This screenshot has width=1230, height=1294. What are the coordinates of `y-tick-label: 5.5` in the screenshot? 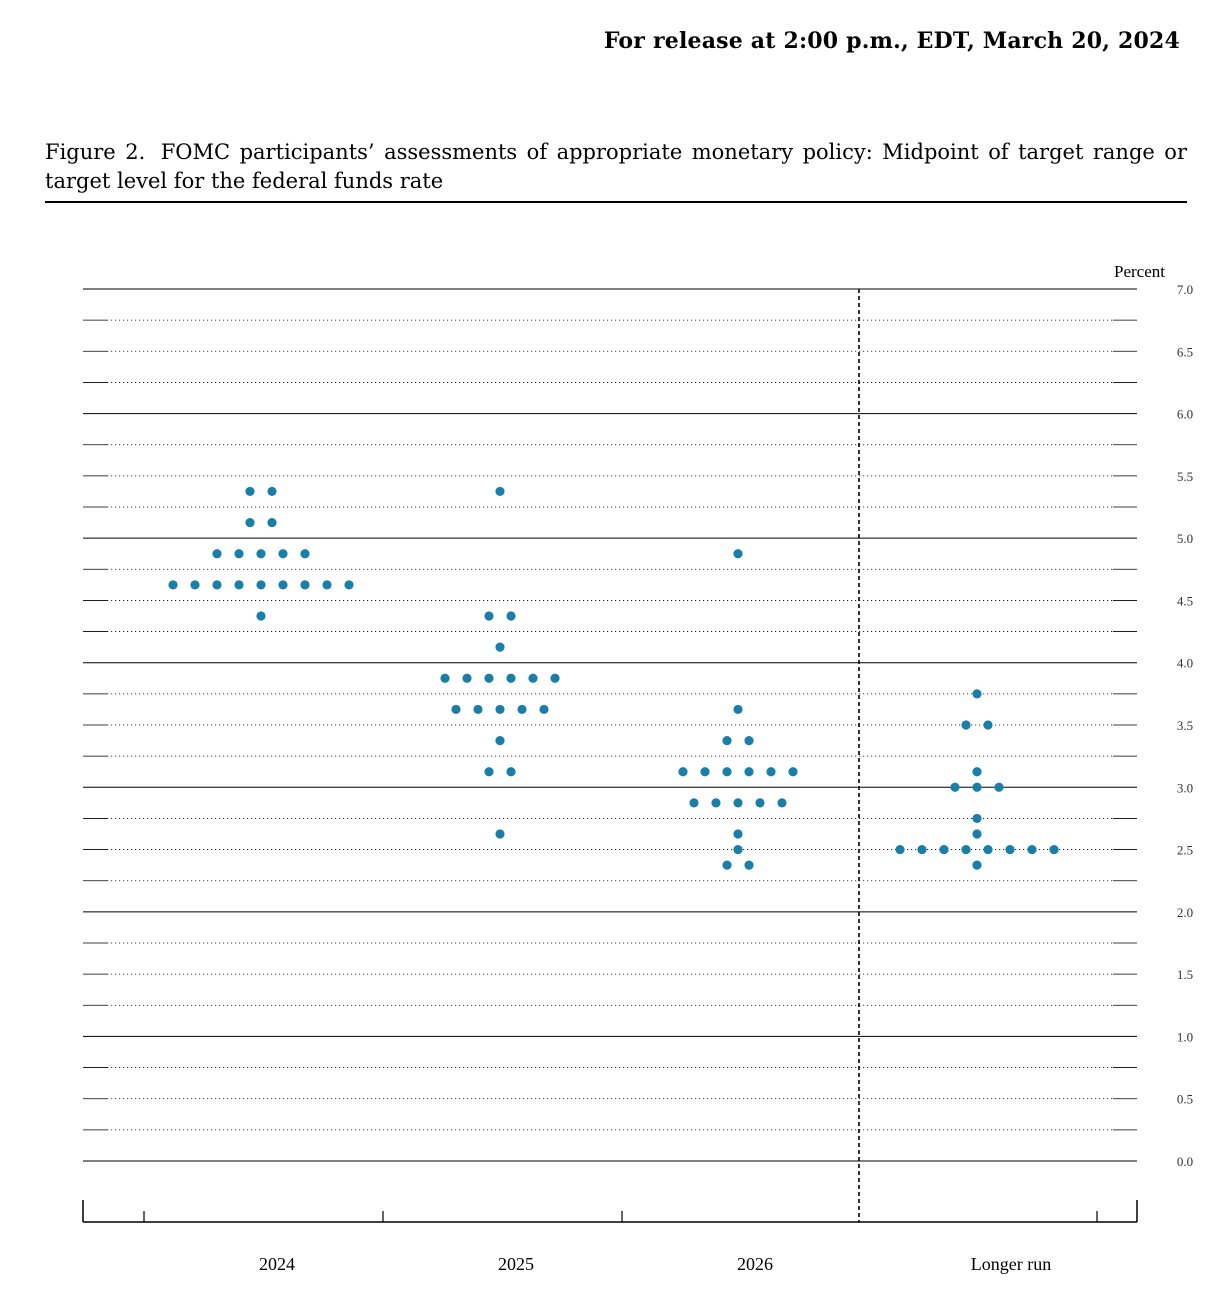 It's located at (1185, 476).